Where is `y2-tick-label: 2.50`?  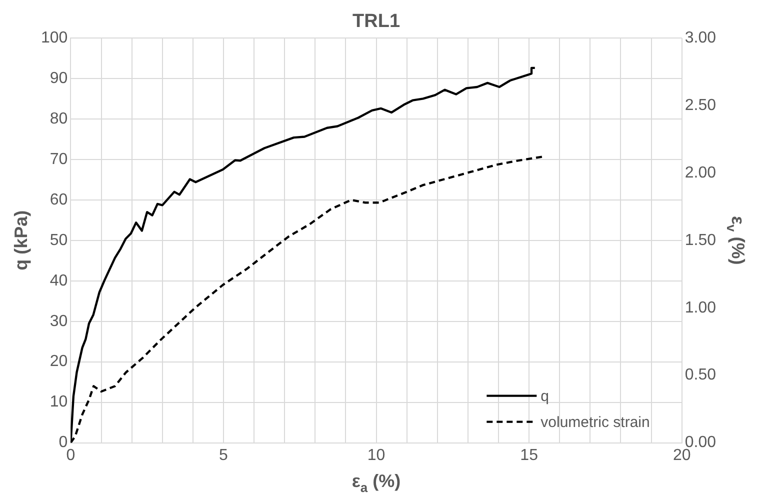
y2-tick-label: 2.50 is located at coordinates (700, 105).